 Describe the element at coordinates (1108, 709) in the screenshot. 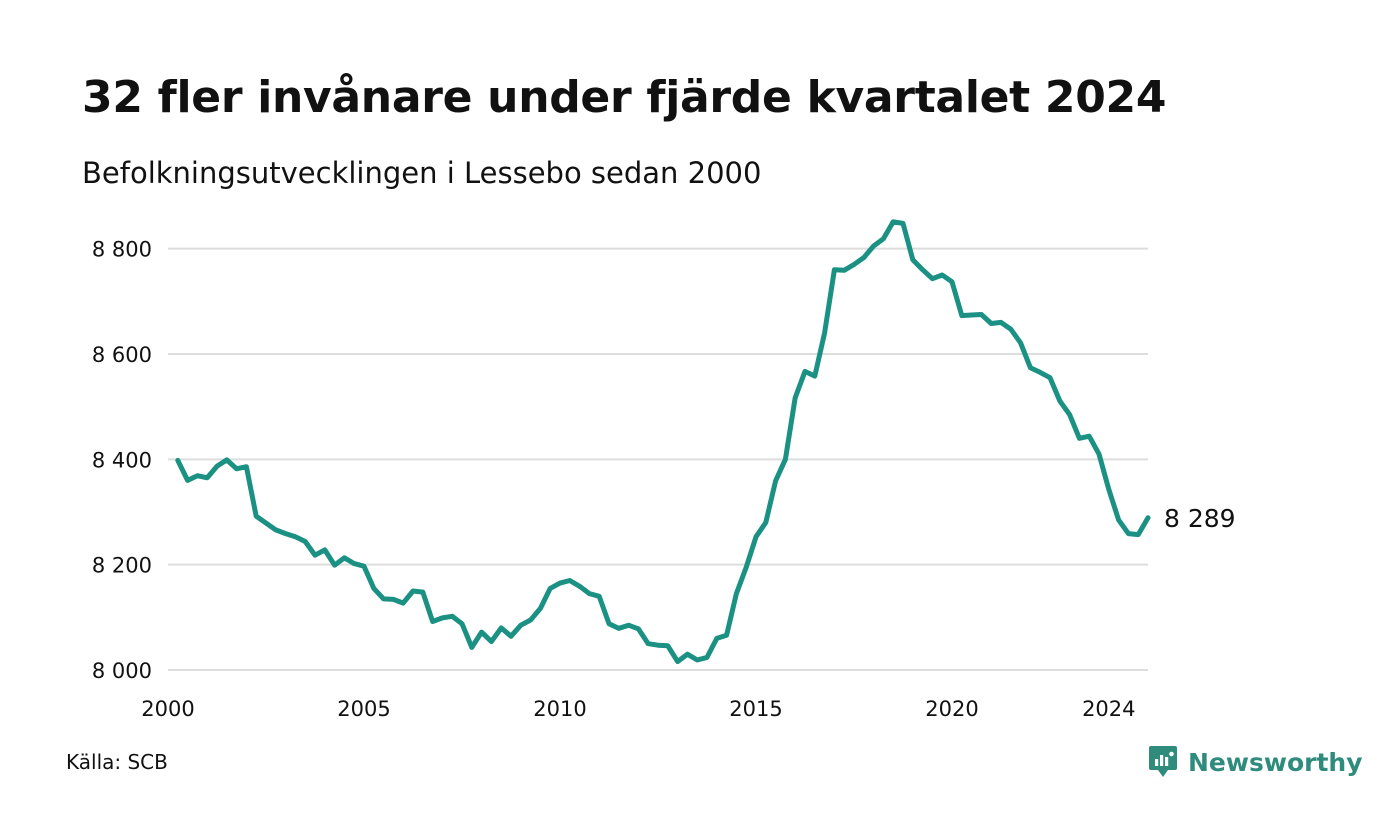

I see `x-tick-label: 2024` at that location.